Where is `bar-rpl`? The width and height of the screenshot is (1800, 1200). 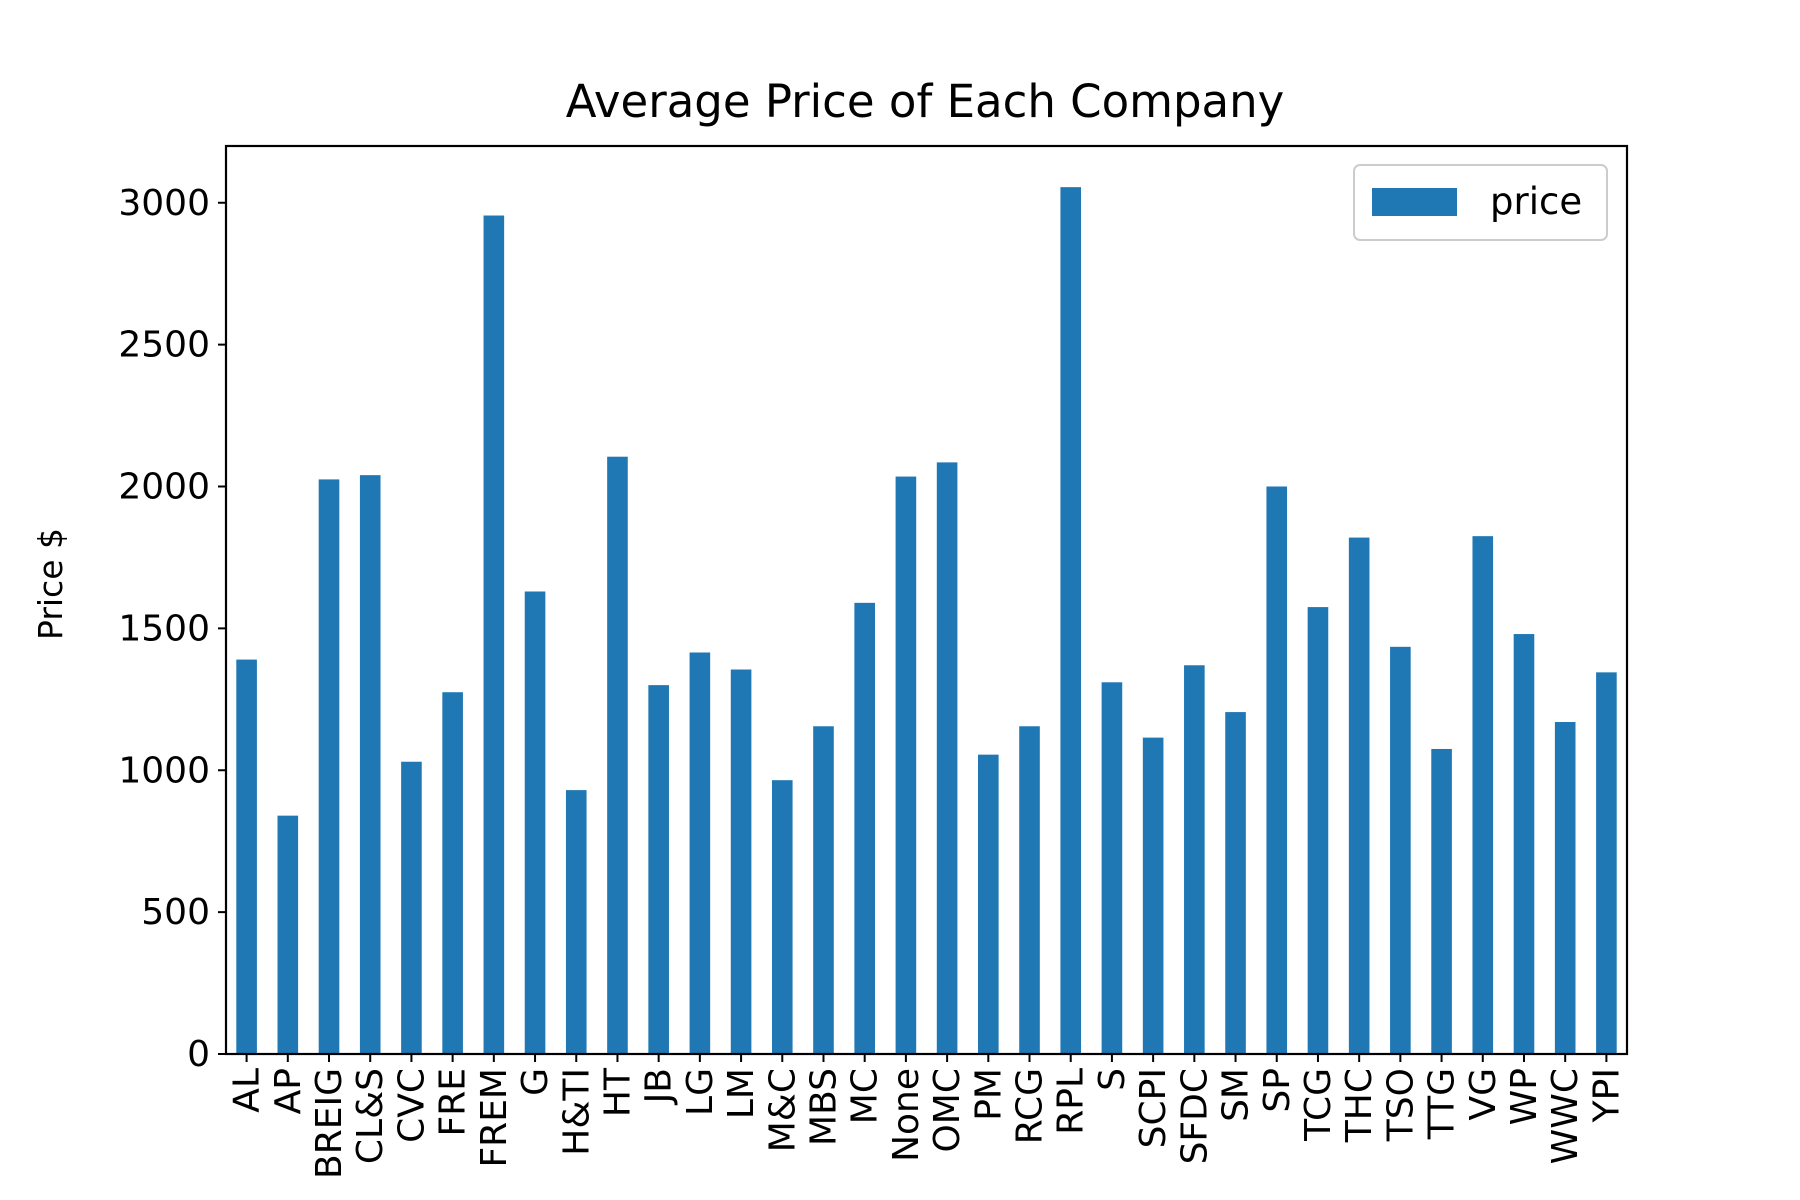
bar-rpl is located at coordinates (1071, 621).